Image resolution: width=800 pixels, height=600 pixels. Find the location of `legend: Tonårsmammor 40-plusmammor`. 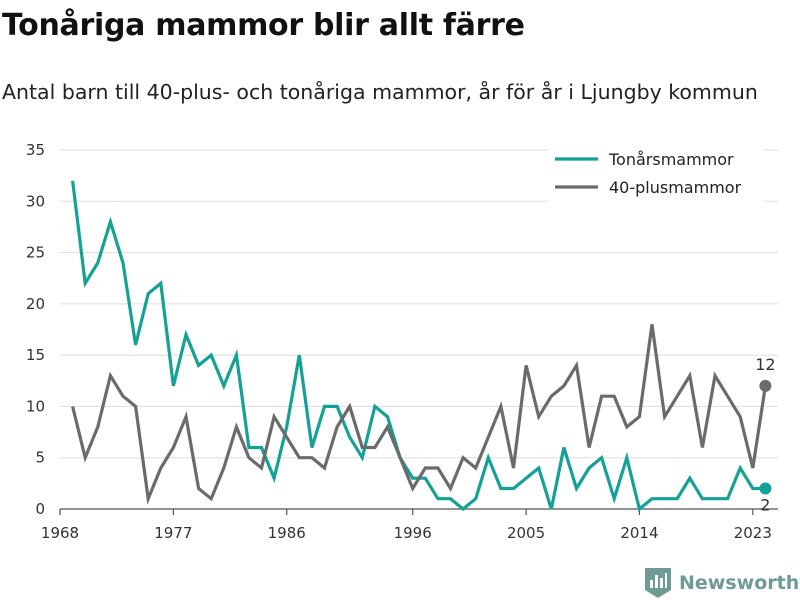

legend: Tonårsmammor 40-plusmammor is located at coordinates (656, 173).